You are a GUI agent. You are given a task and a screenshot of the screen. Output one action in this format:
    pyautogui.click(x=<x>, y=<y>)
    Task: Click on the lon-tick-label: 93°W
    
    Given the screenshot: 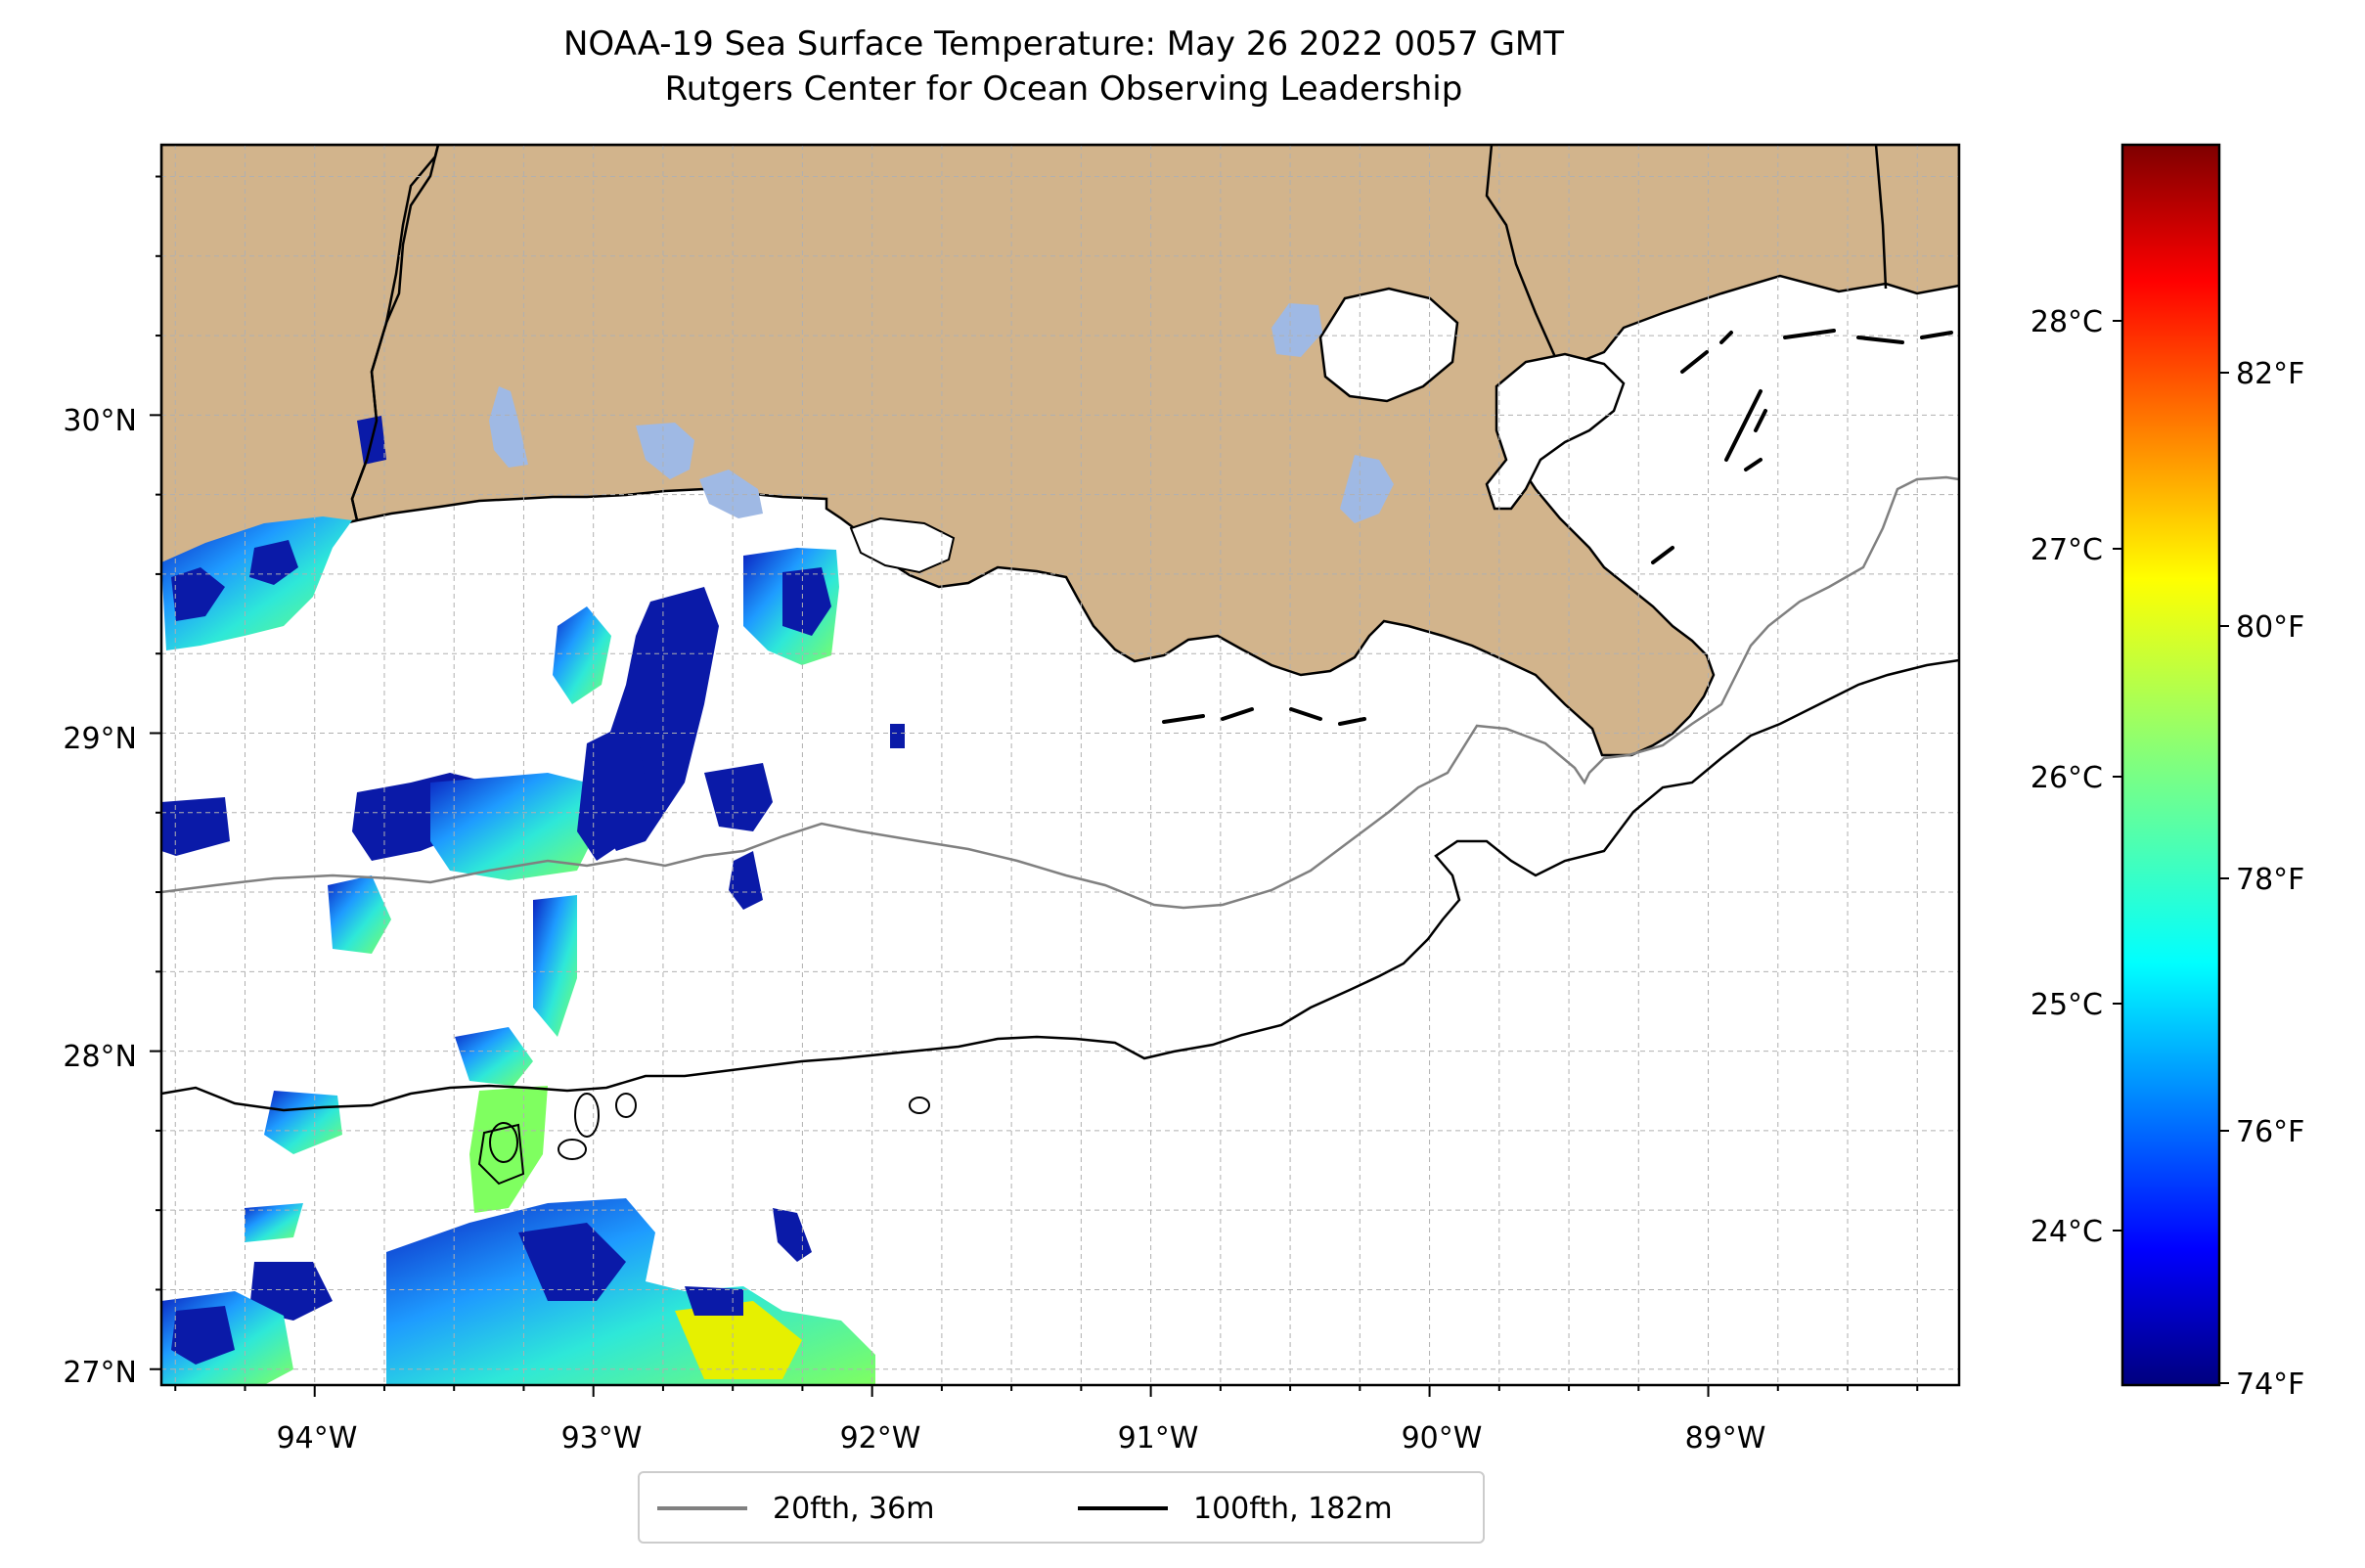 What is the action you would take?
    pyautogui.click(x=602, y=1438)
    